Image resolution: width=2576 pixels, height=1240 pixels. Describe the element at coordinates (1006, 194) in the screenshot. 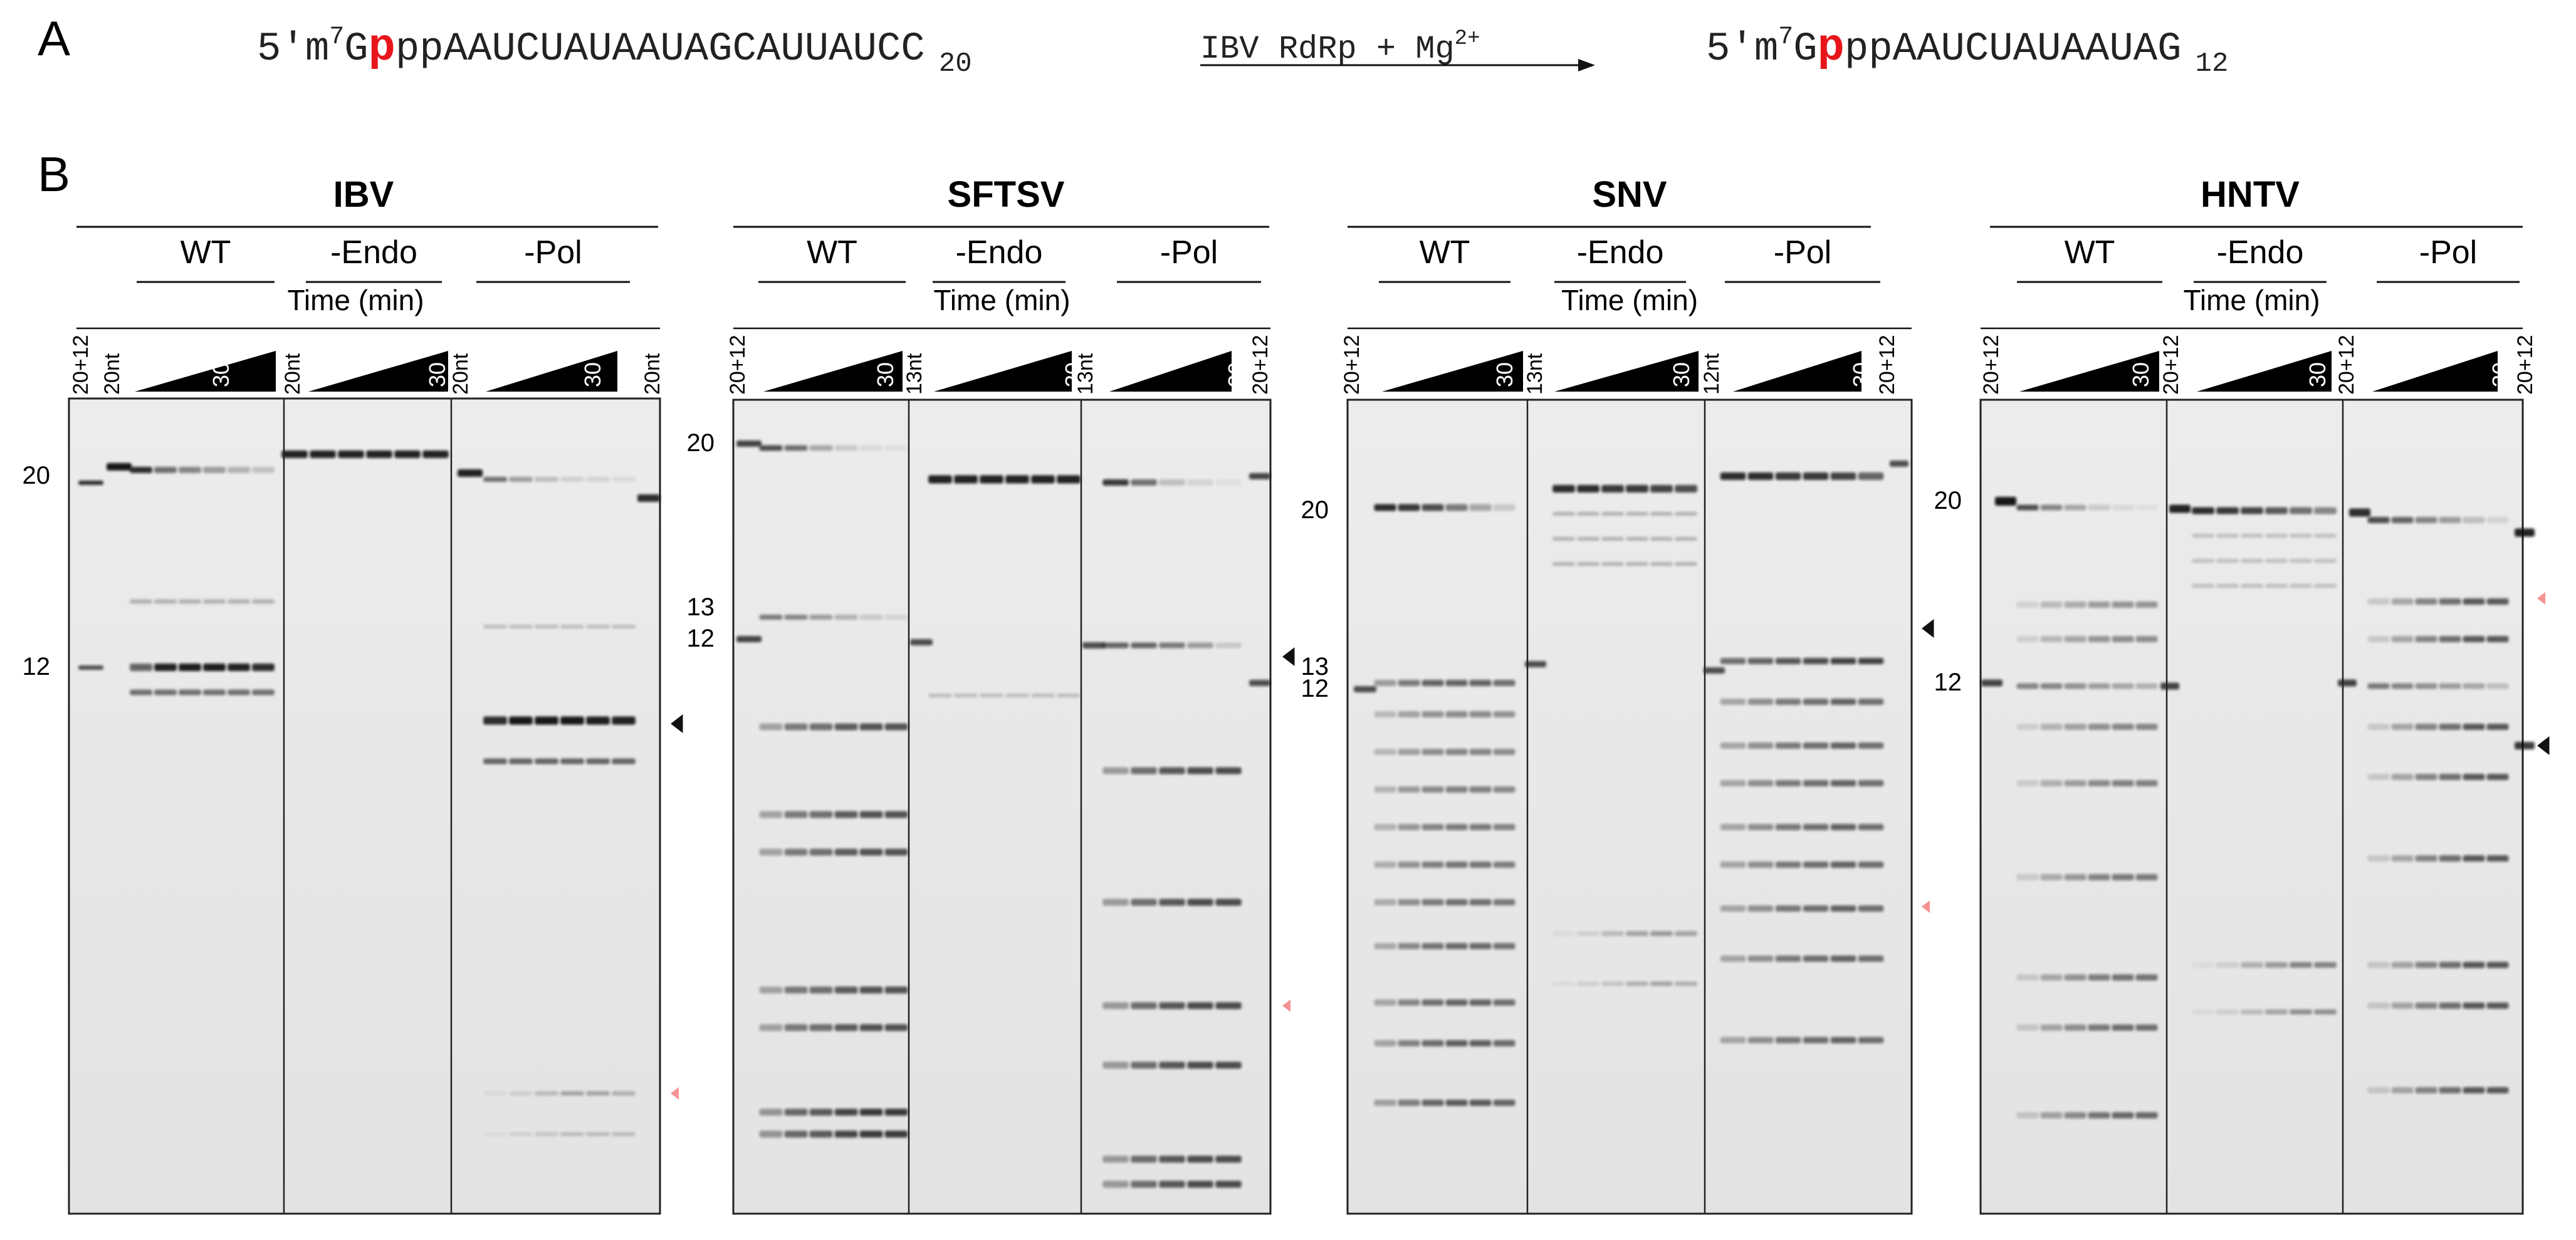

I see `gel-title: SFTSV` at that location.